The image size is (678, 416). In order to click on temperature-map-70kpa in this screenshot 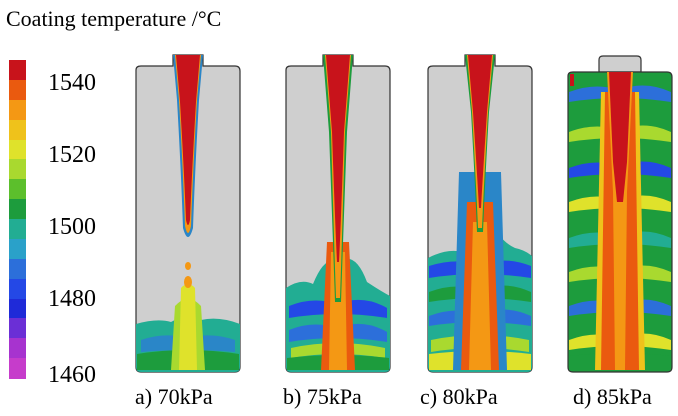, I will do `click(188, 213)`.